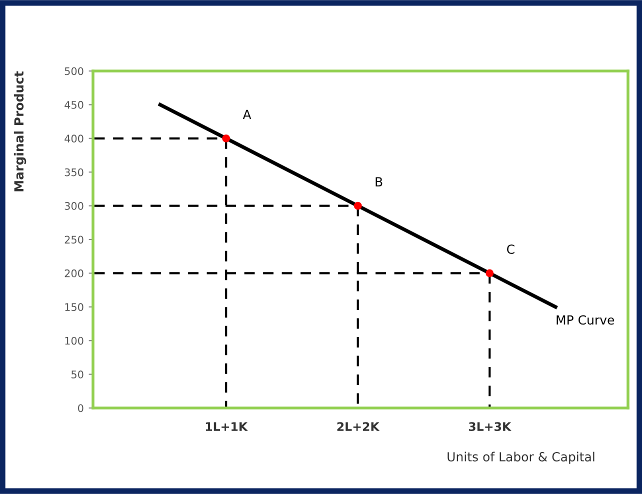 The image size is (642, 494). I want to click on y-axis-title: Marginal Product, so click(20, 131).